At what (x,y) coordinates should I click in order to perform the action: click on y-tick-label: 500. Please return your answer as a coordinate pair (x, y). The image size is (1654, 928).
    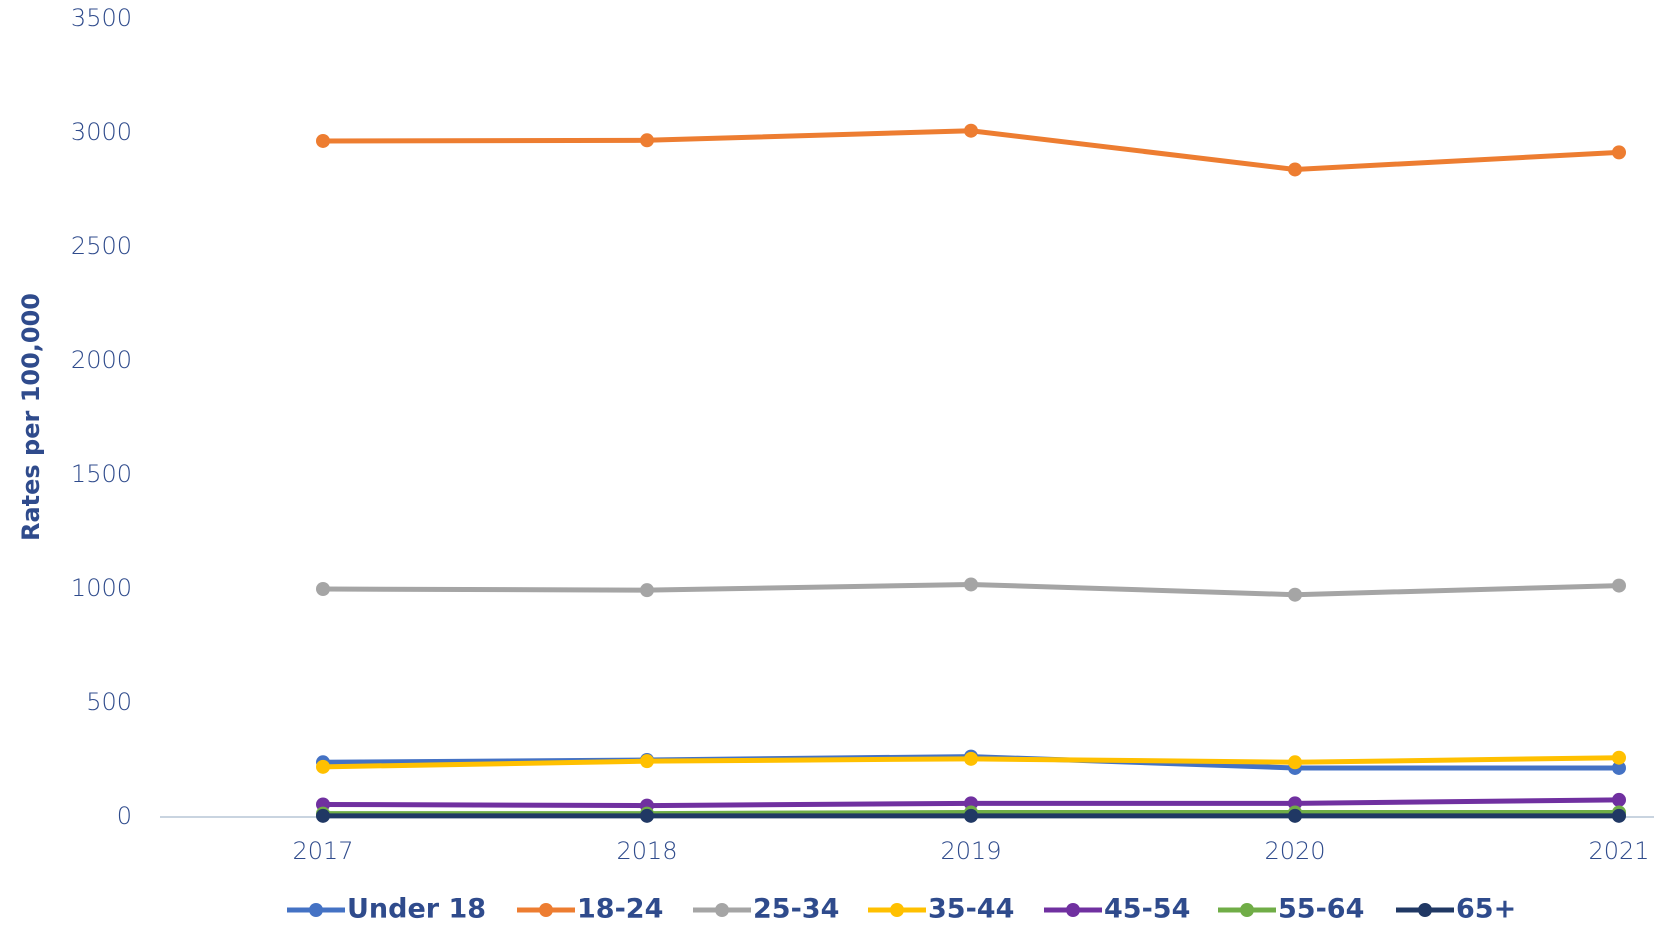
    Looking at the image, I should click on (109, 702).